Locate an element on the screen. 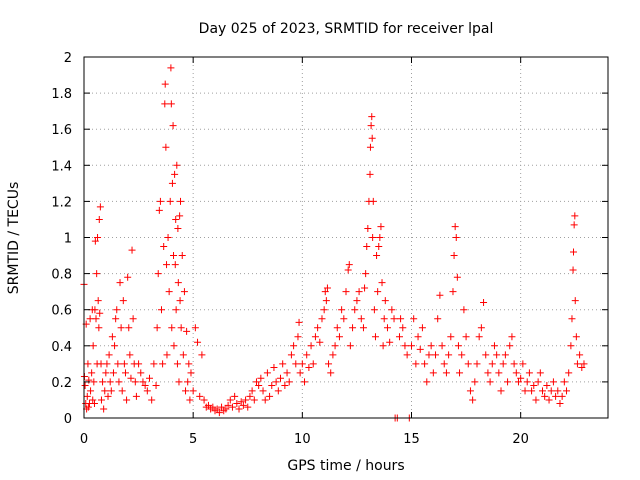  x-tick-label: 10 is located at coordinates (302, 439).